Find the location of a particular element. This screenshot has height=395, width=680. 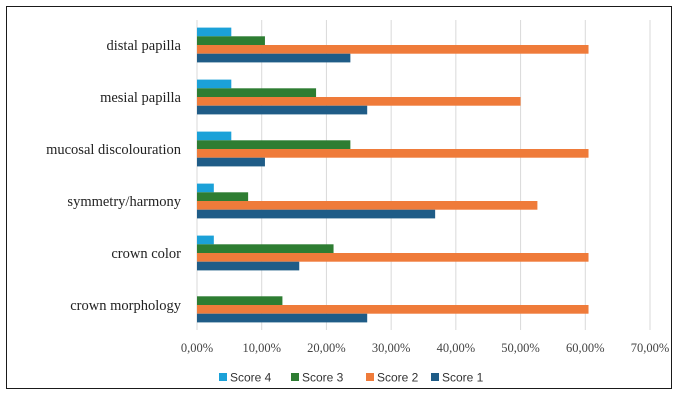

category-label: mucosal discolouration is located at coordinates (114, 150).